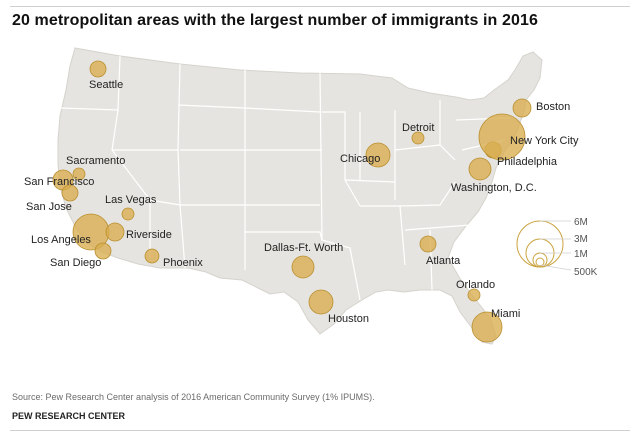 The image size is (640, 445). Describe the element at coordinates (428, 244) in the screenshot. I see `bubble-atlanta` at that location.